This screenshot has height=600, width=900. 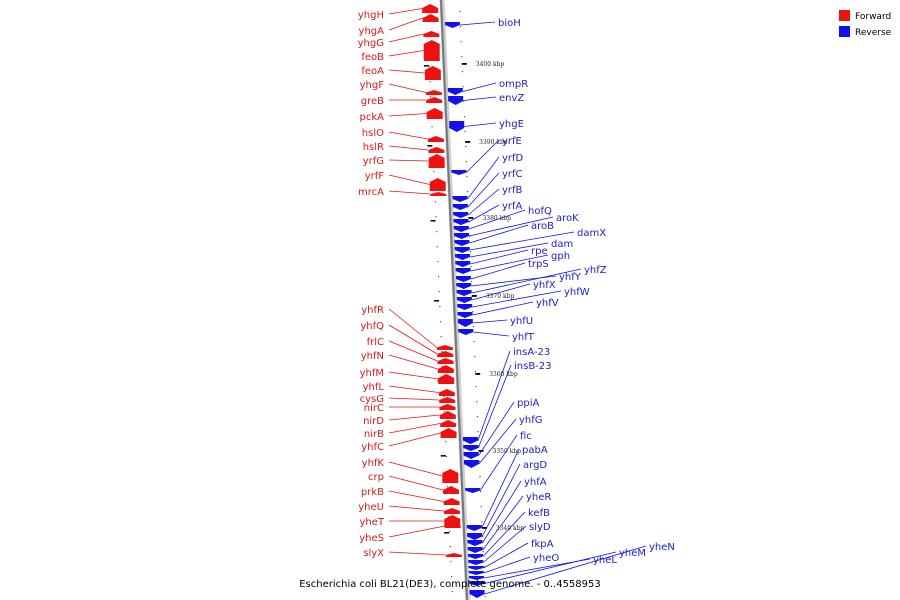 I want to click on reverse-gene-label: yhfT, so click(x=523, y=337).